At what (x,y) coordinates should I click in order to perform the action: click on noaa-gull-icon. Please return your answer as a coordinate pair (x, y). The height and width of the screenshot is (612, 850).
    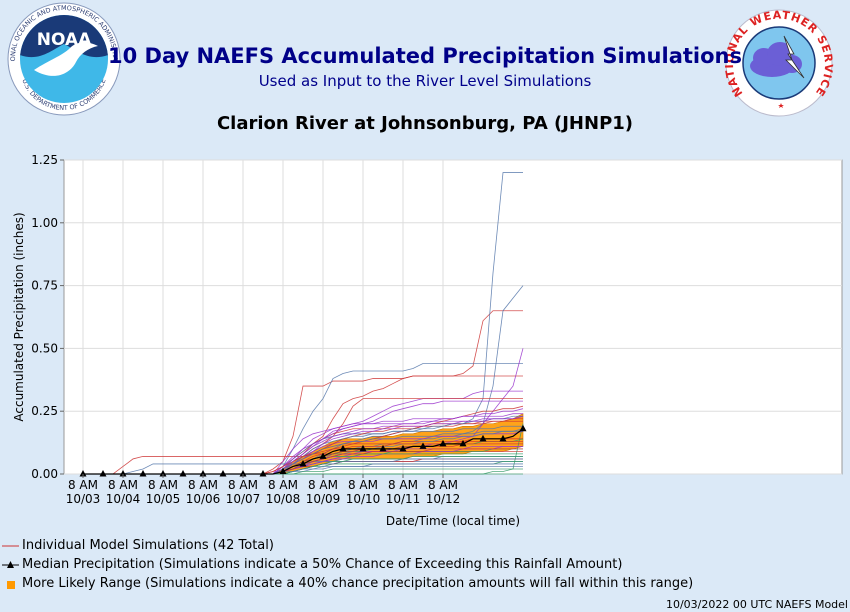
    Looking at the image, I should click on (66, 59).